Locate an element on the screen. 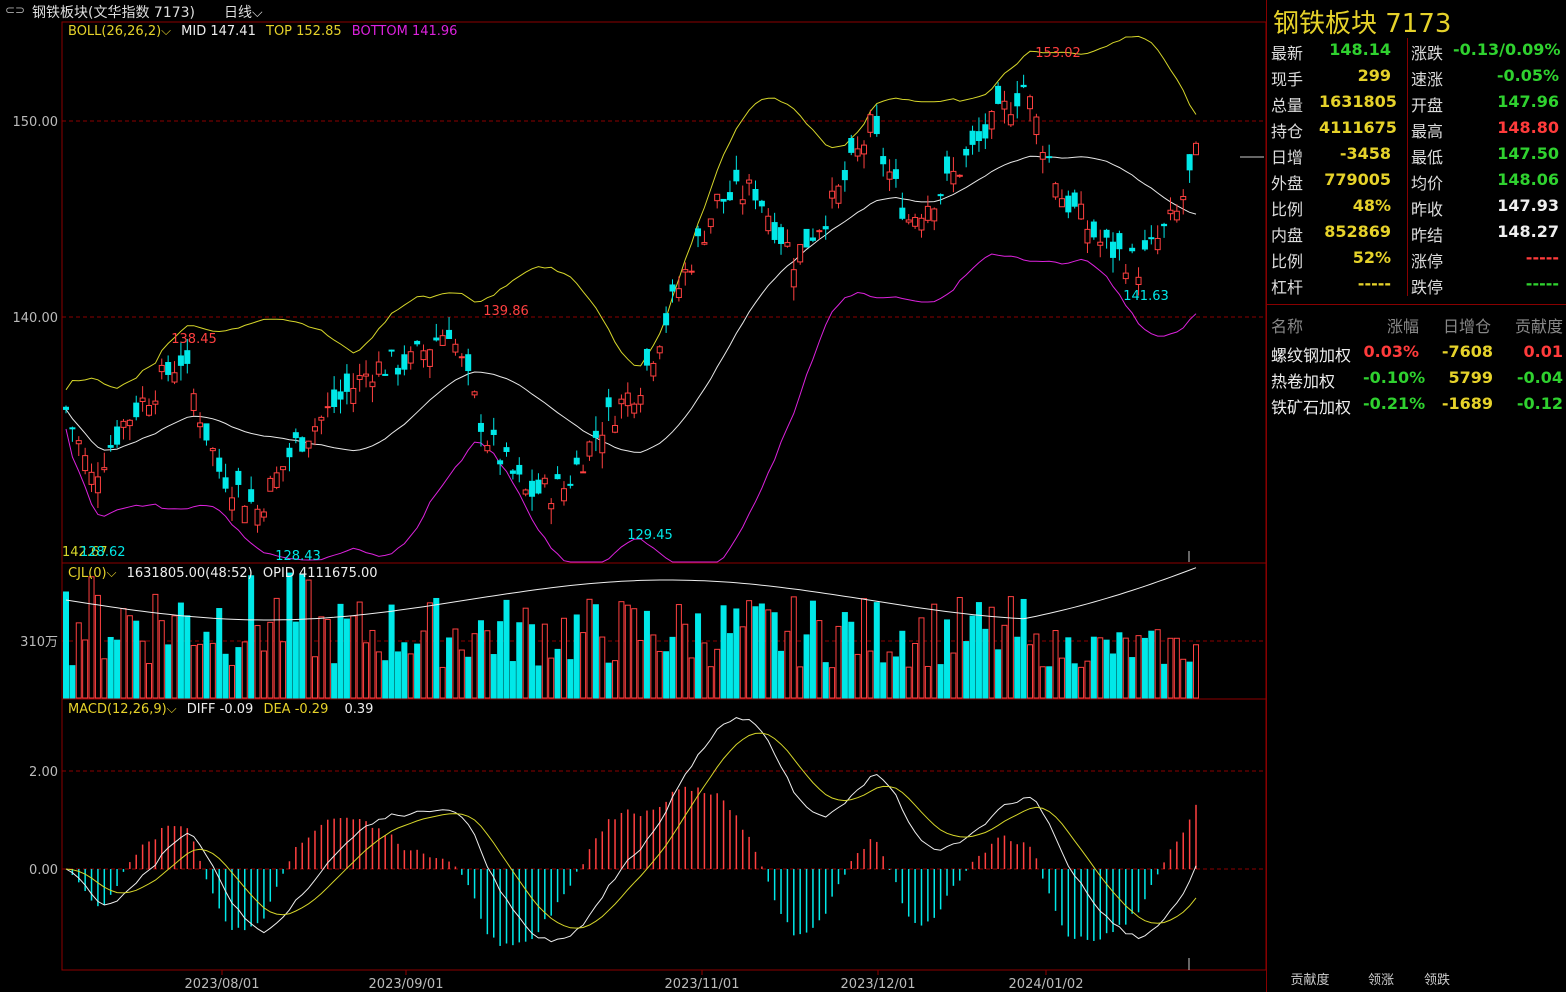 The image size is (1566, 992). price-tick-label: 150.00 is located at coordinates (36, 122).